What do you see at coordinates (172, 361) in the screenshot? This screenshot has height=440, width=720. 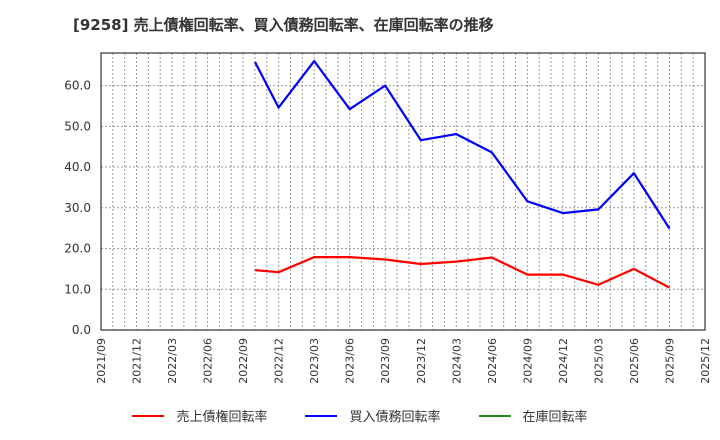 I see `x-tick-label: 2022/03` at bounding box center [172, 361].